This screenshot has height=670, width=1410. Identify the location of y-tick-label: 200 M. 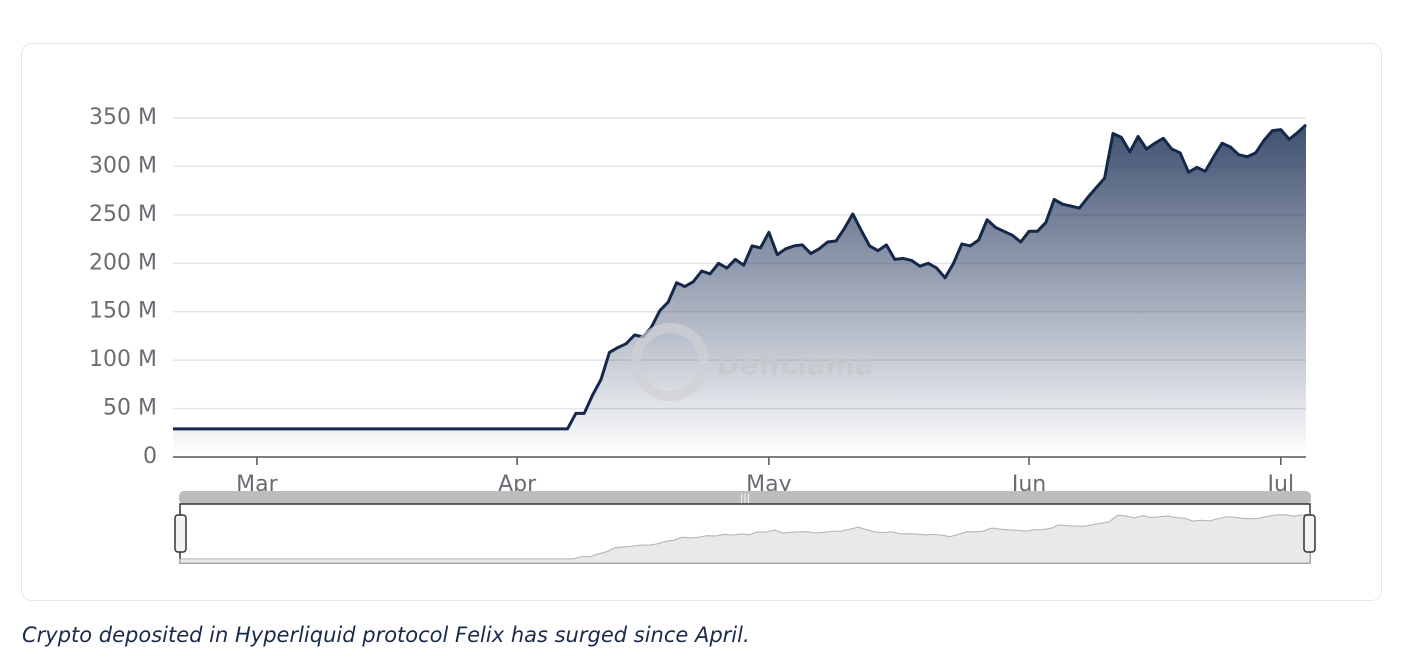
(123, 262).